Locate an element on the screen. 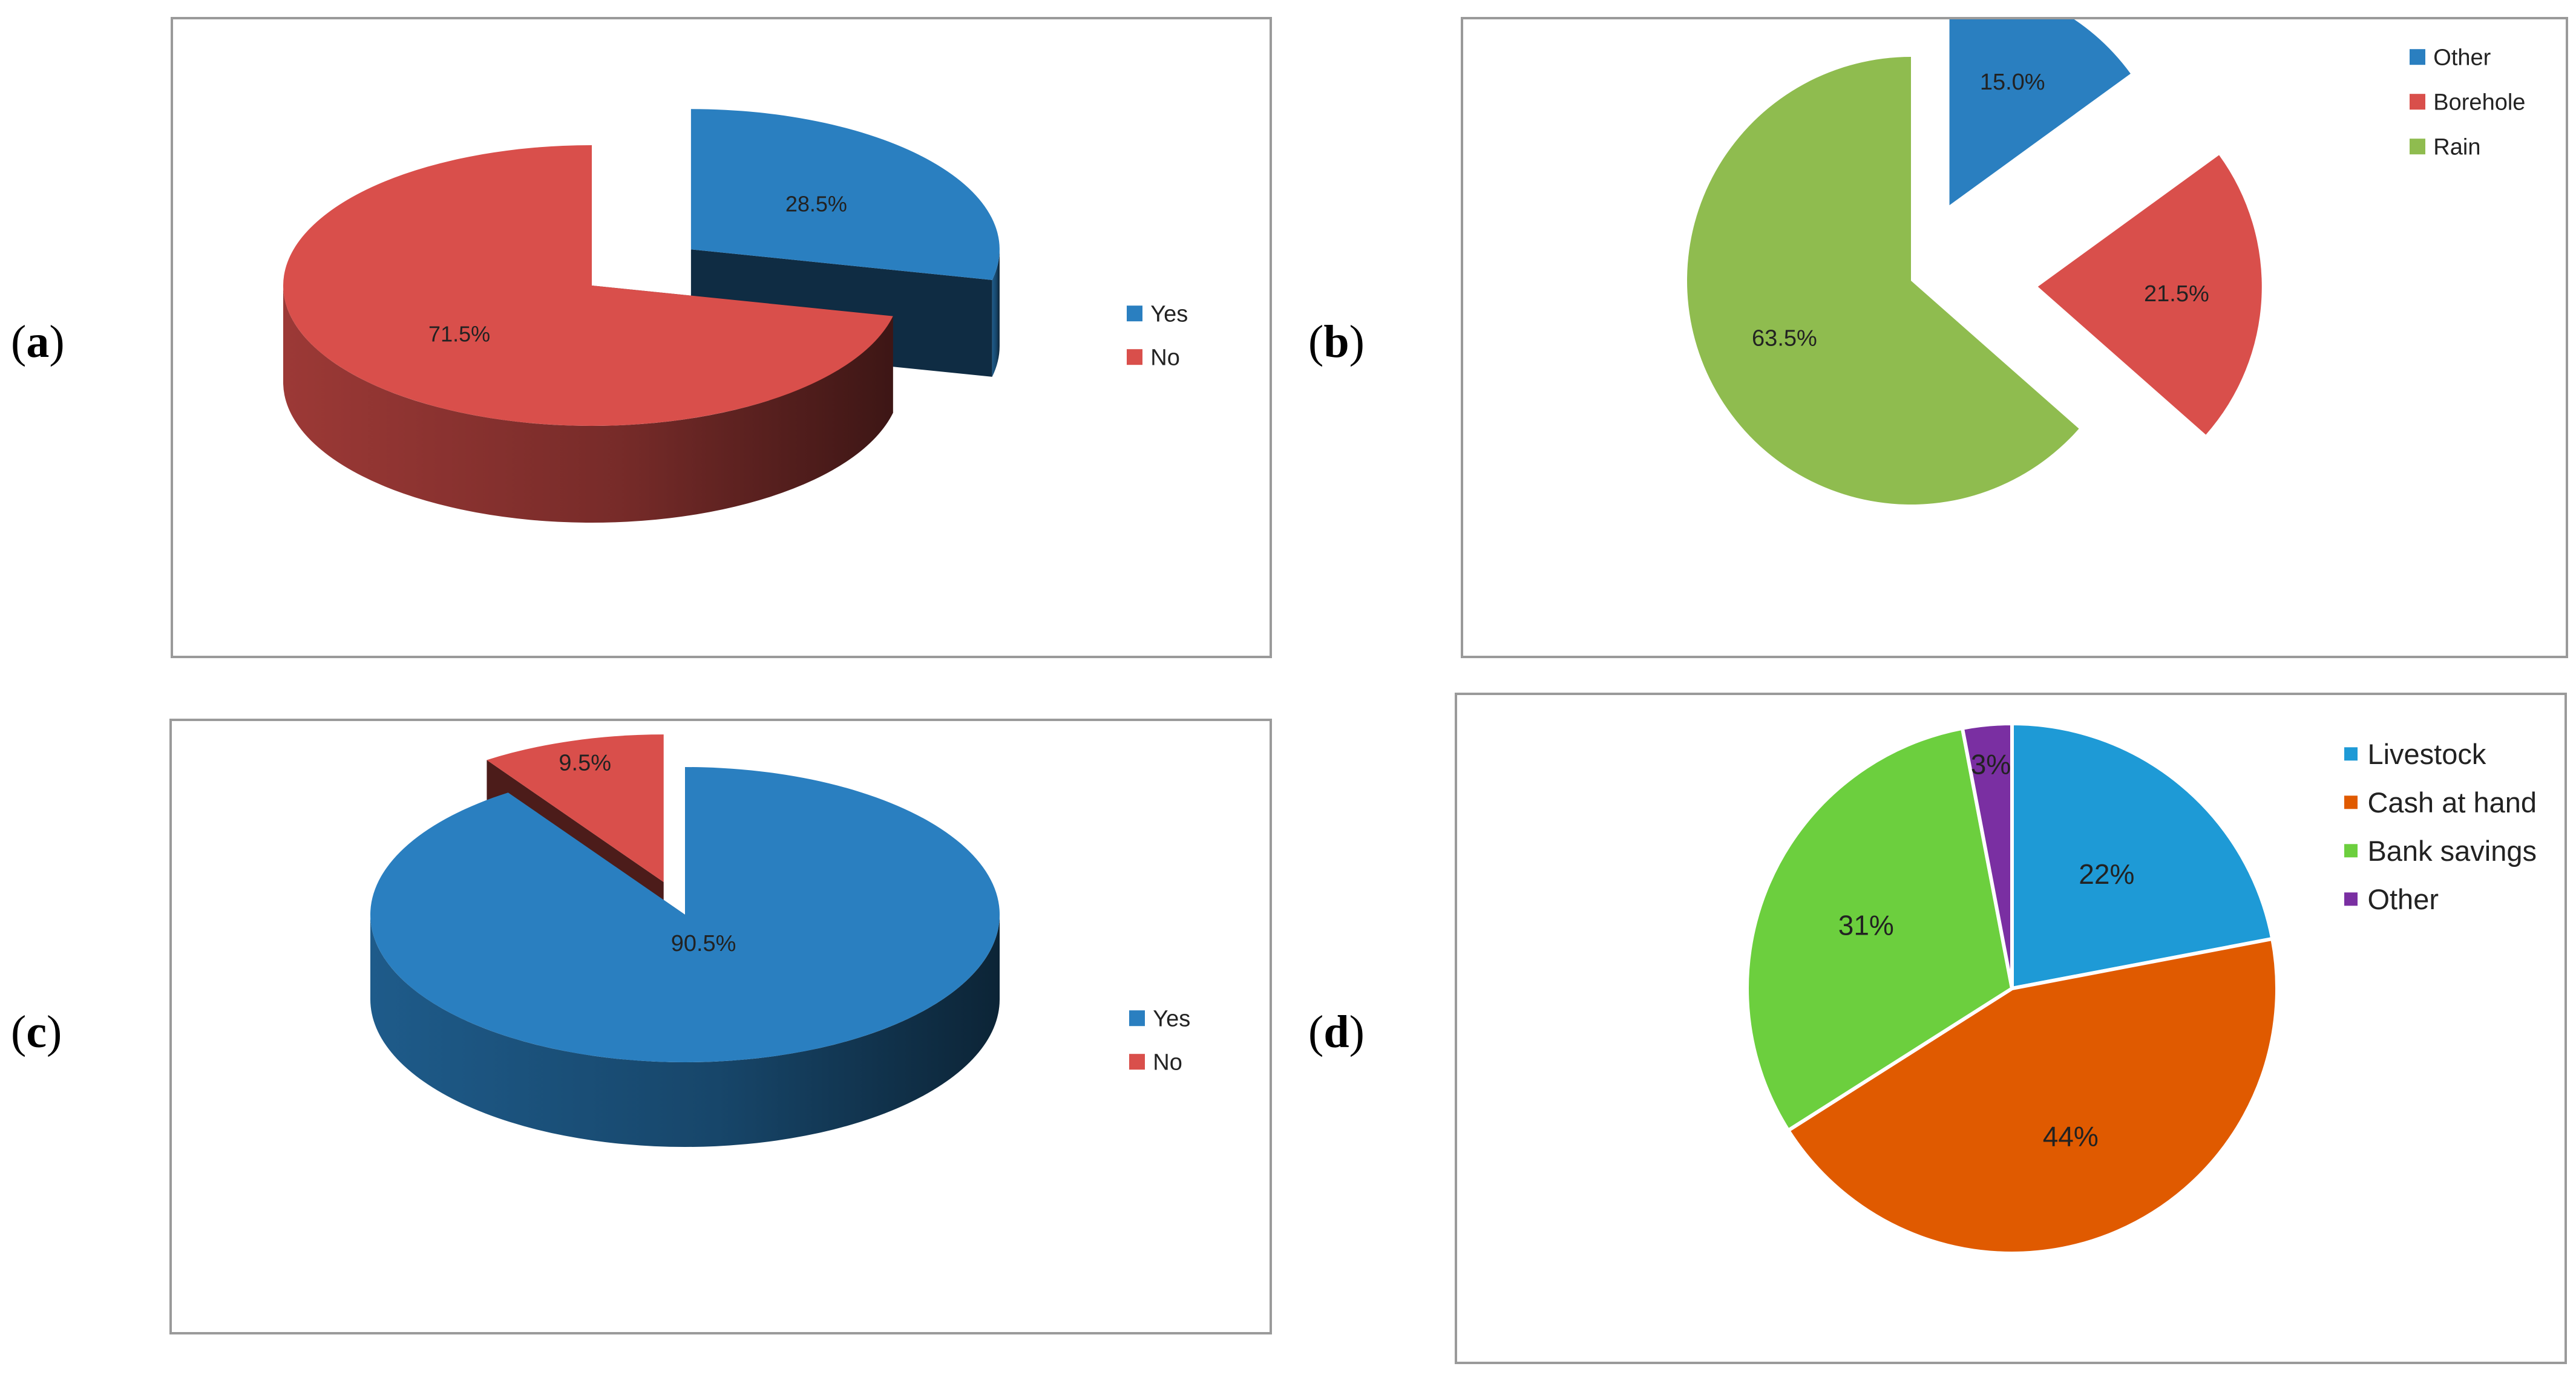 This screenshot has width=2576, height=1375. chart-c-legend-item-yes: Yes is located at coordinates (1159, 1020).